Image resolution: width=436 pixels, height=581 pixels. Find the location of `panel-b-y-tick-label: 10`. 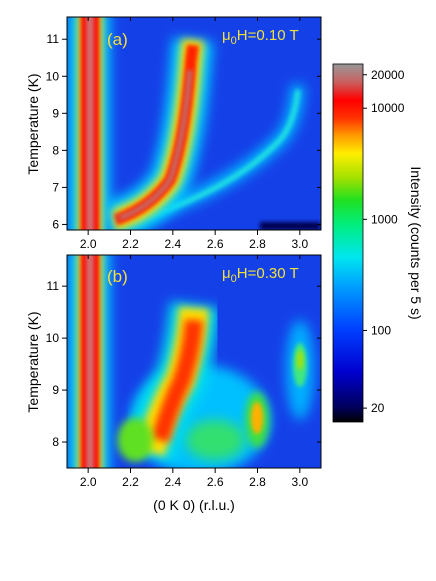

panel-b-y-tick-label: 10 is located at coordinates (53, 338).